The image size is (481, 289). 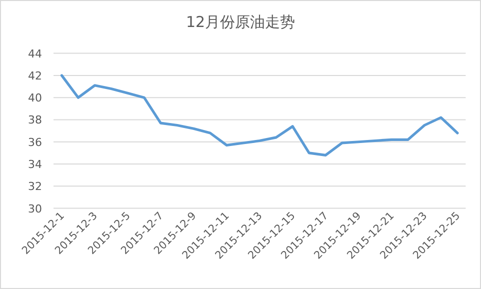 What do you see at coordinates (35, 187) in the screenshot?
I see `y-tick-label: 32` at bounding box center [35, 187].